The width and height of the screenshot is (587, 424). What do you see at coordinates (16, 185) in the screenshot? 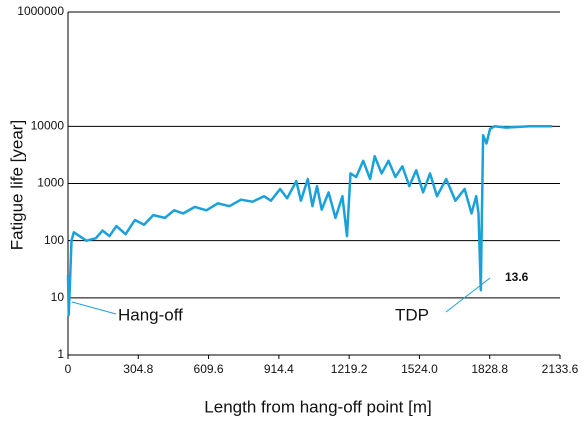
I see `y-axis-title: Fatigue life [year]` at bounding box center [16, 185].